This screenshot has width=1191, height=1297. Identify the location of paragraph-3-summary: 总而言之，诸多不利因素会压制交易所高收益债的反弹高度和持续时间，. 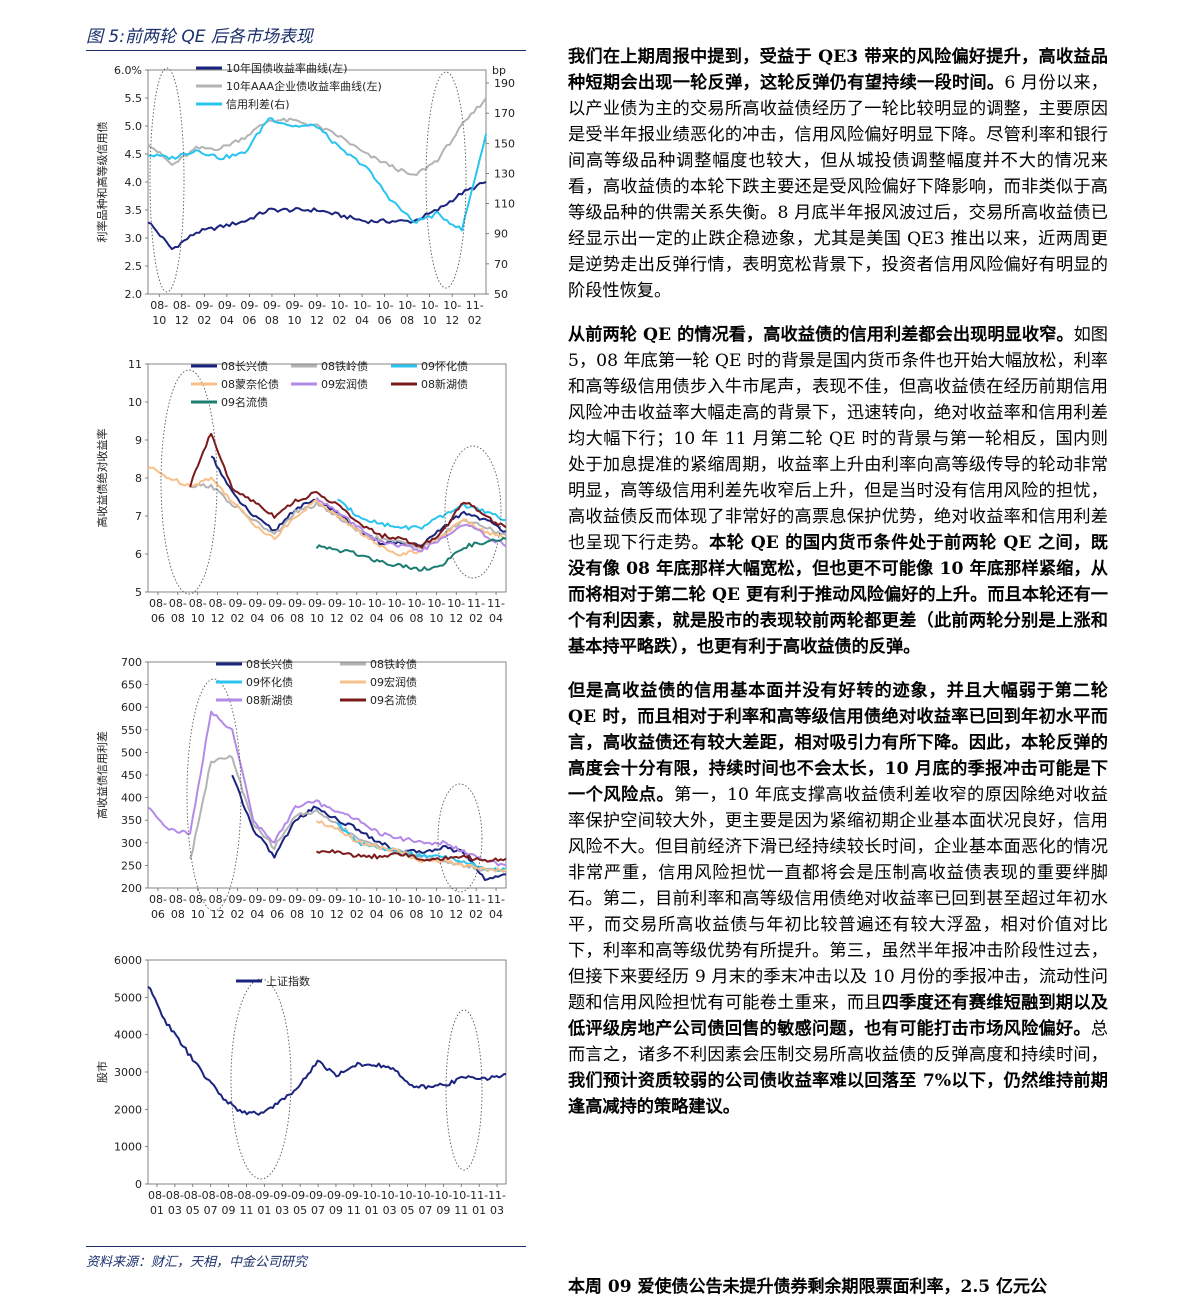
(838, 1042).